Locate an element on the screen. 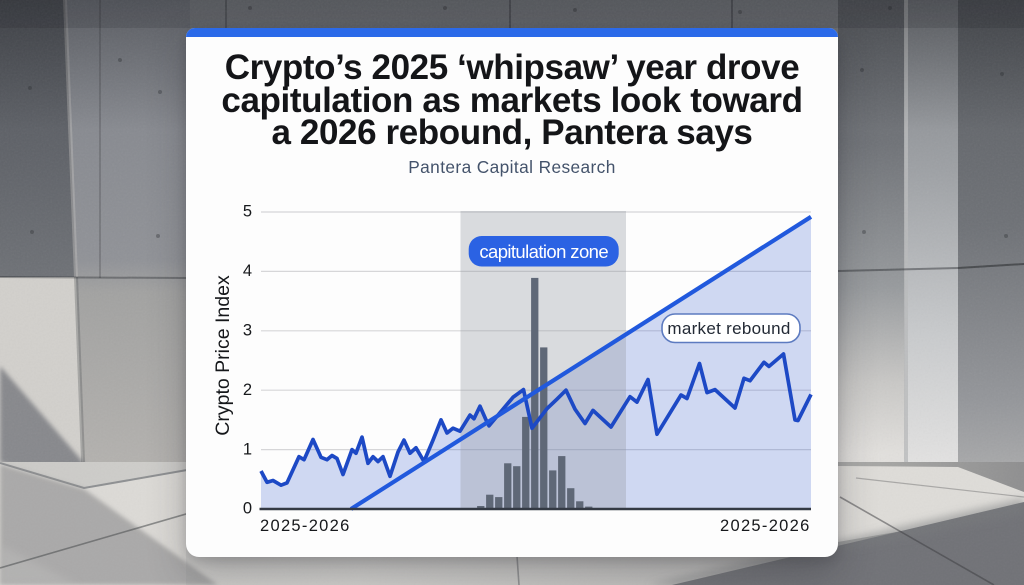 Image resolution: width=1024 pixels, height=585 pixels. svg-text: 2 is located at coordinates (247, 390).